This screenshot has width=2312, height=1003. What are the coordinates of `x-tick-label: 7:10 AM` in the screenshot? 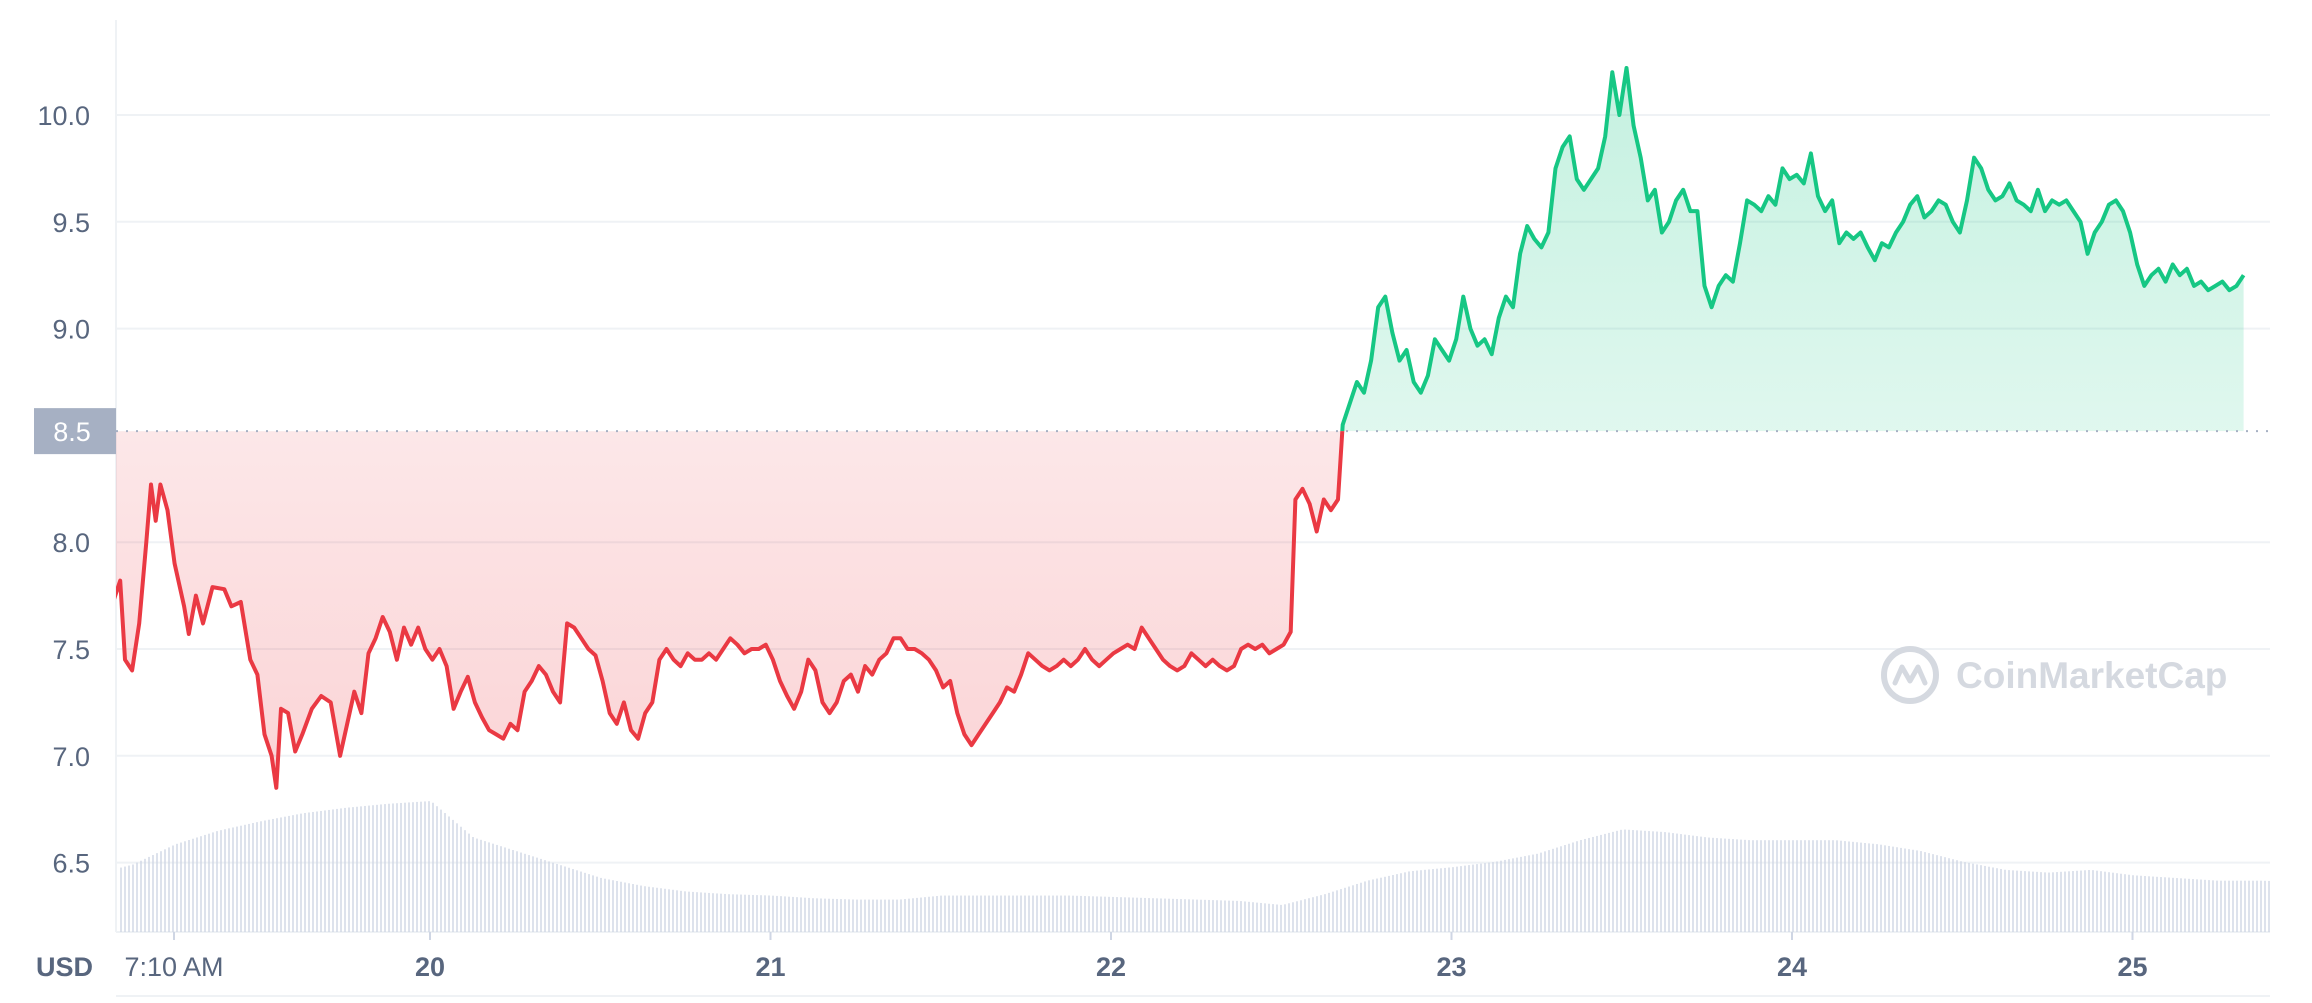 It's located at (173, 967).